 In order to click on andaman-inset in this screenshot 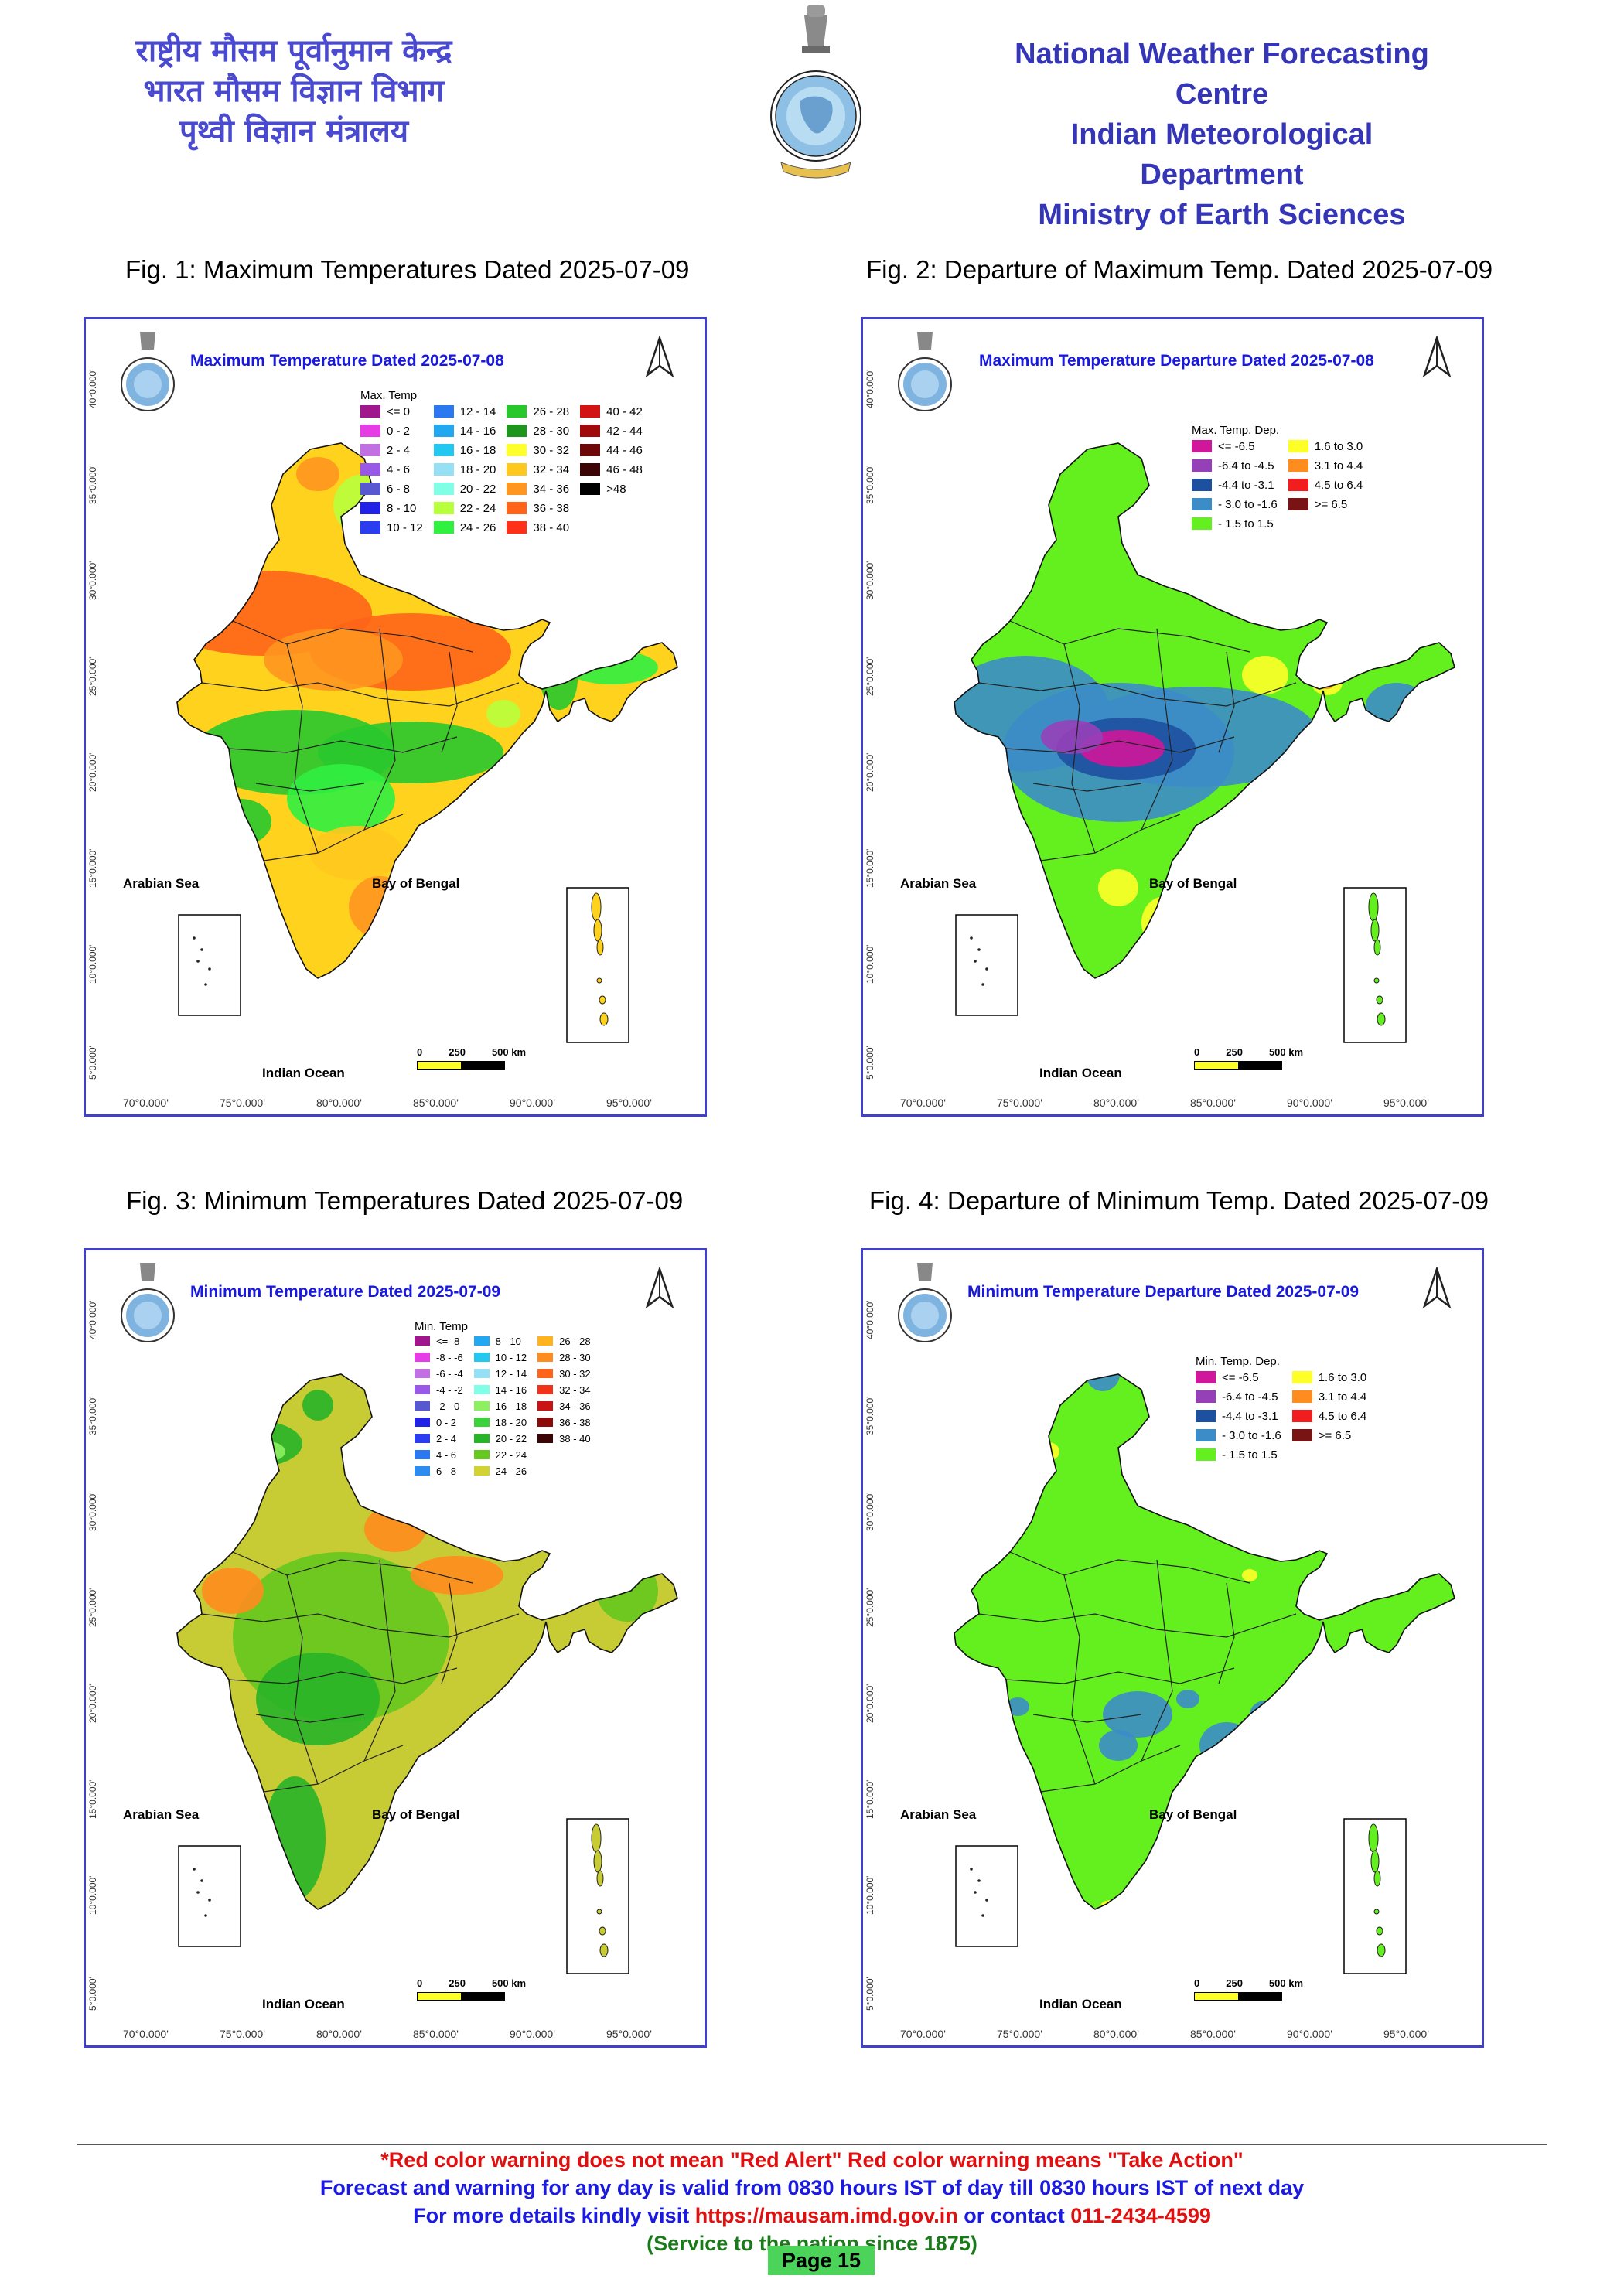, I will do `click(1375, 965)`.